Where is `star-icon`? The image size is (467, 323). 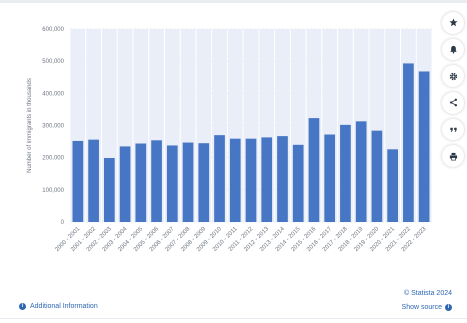 star-icon is located at coordinates (453, 22).